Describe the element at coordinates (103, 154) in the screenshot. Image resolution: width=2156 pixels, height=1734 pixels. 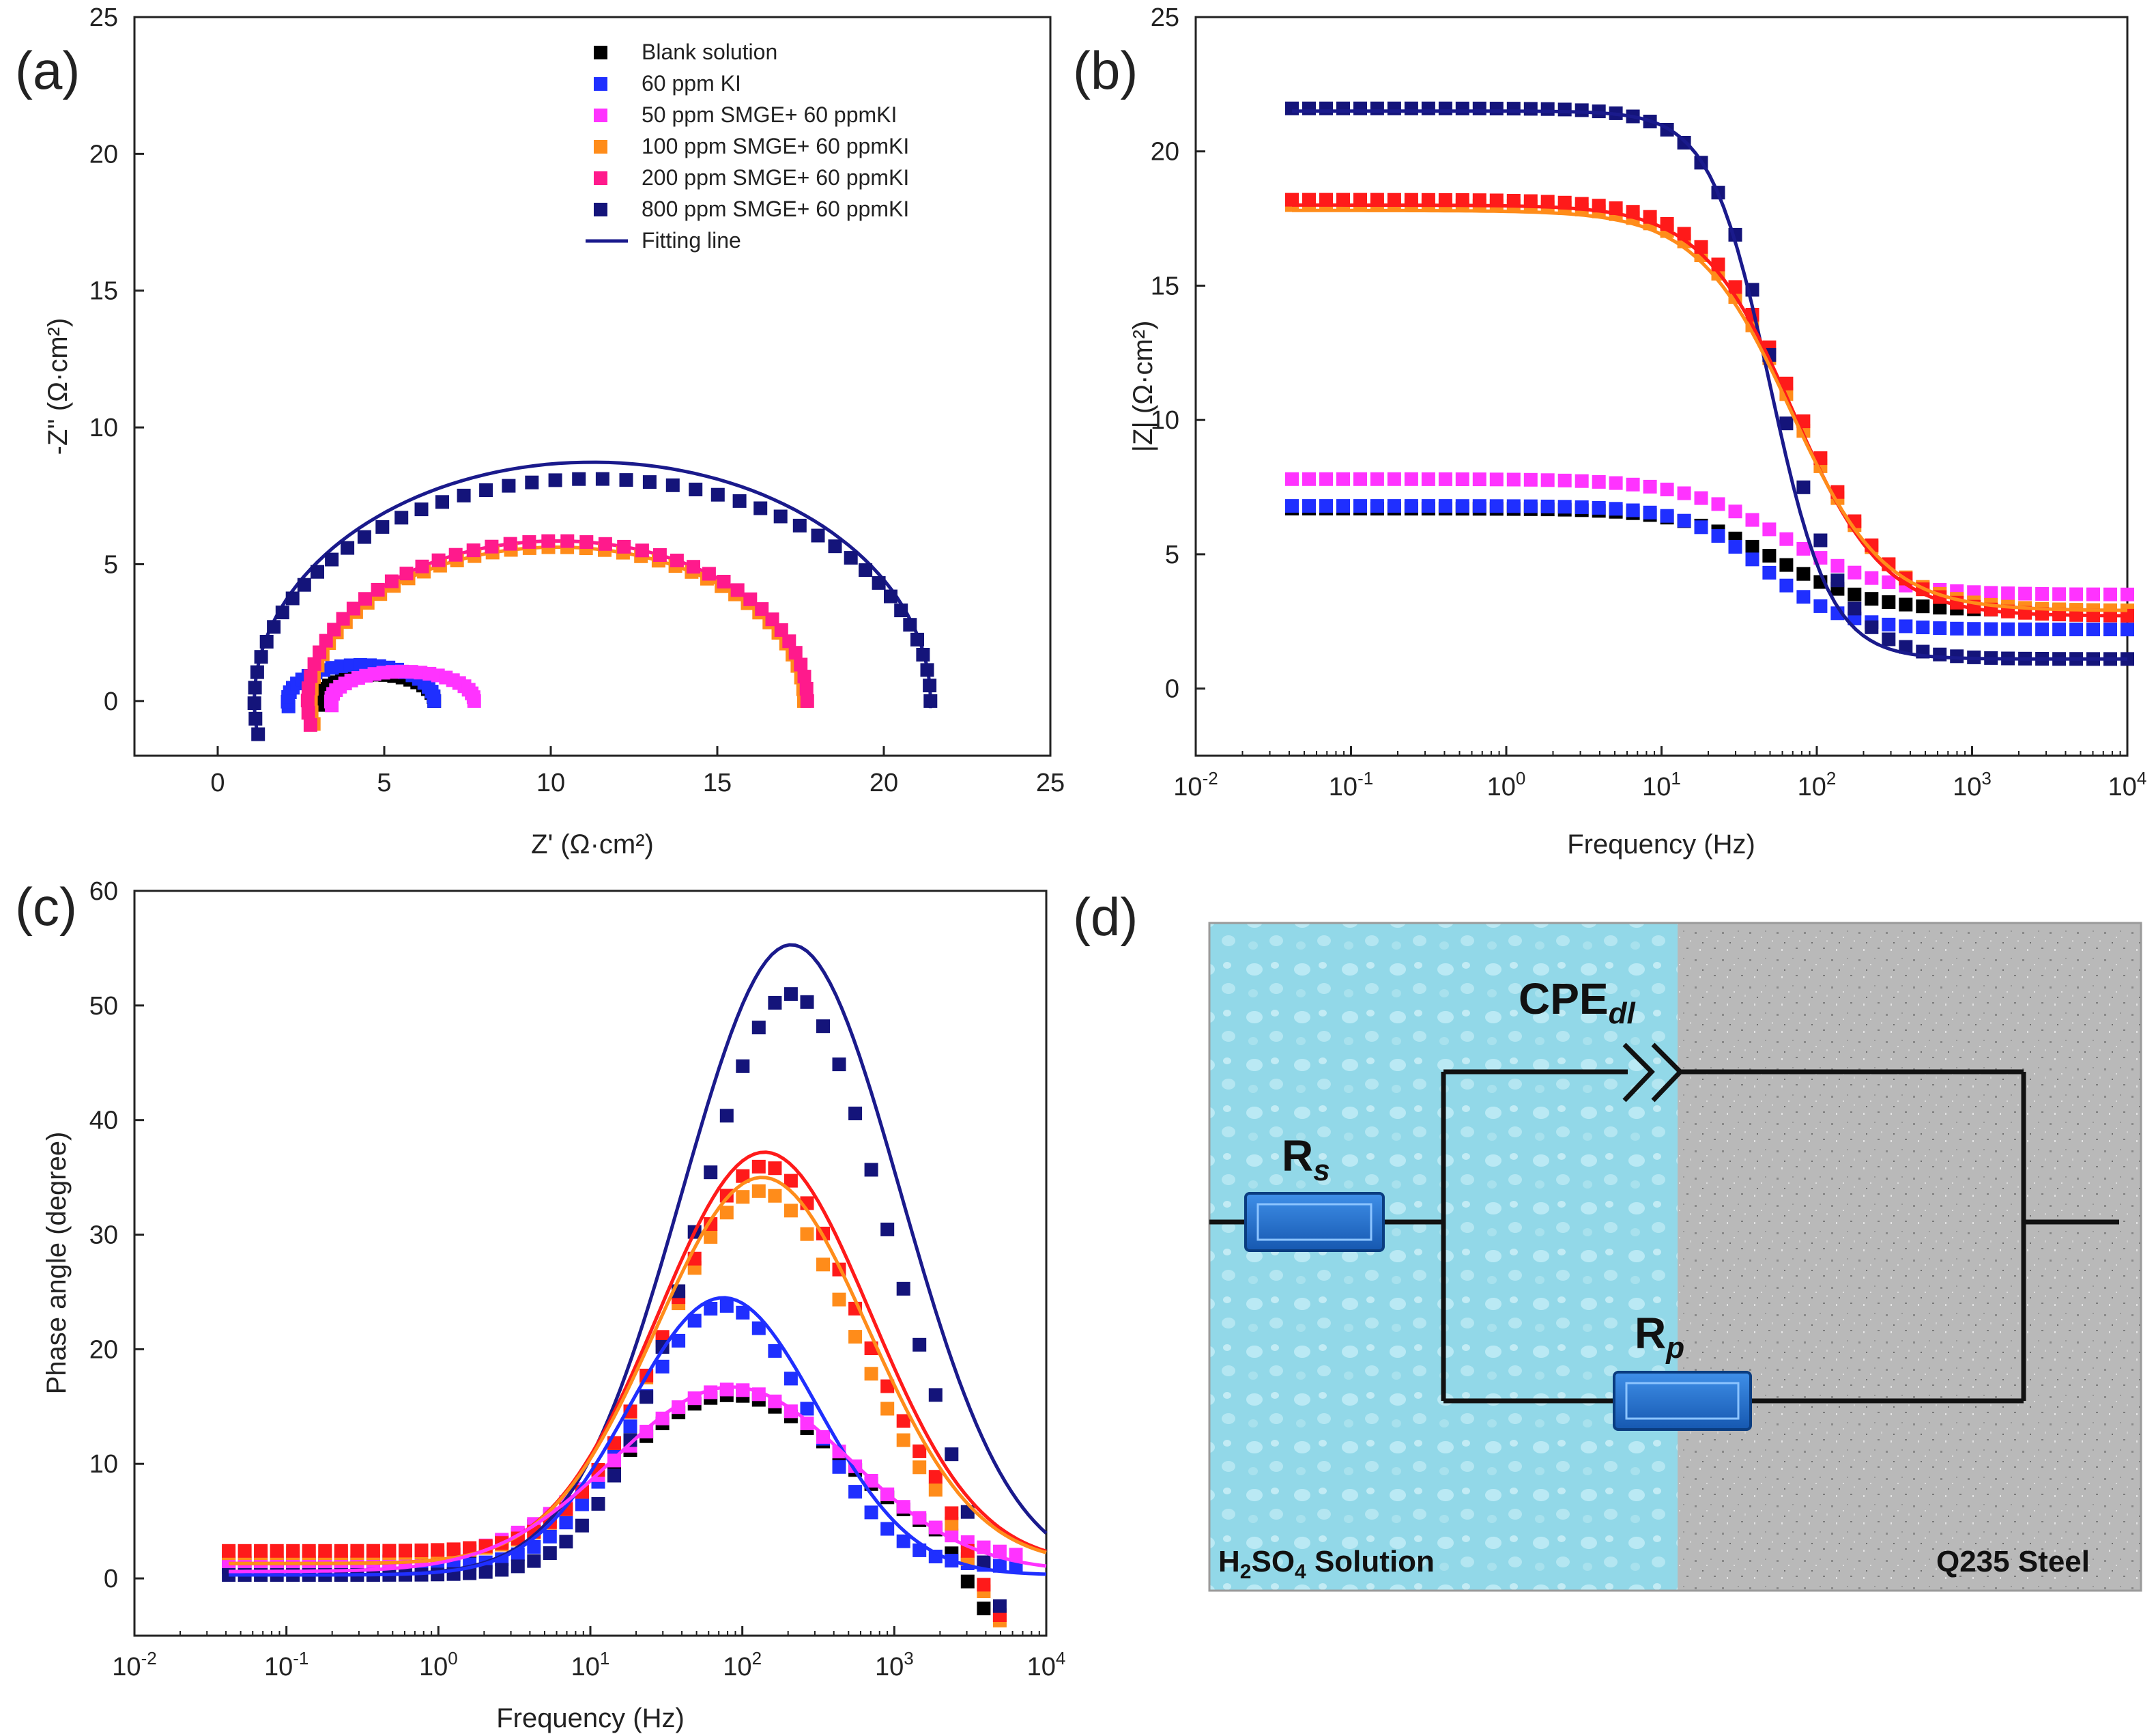
I see `a-ytick-label: 20` at that location.